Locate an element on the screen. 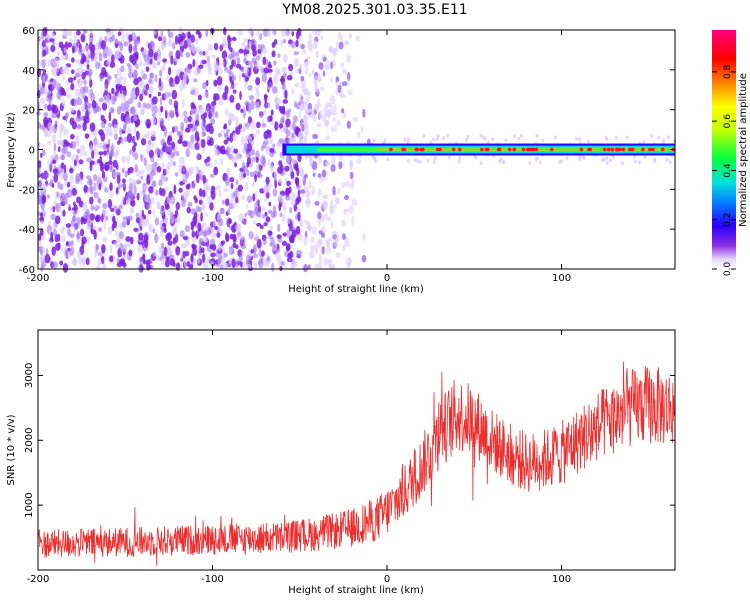 The width and height of the screenshot is (750, 600). spectrogram-x-label: Height of straight line (km) is located at coordinates (356, 289).